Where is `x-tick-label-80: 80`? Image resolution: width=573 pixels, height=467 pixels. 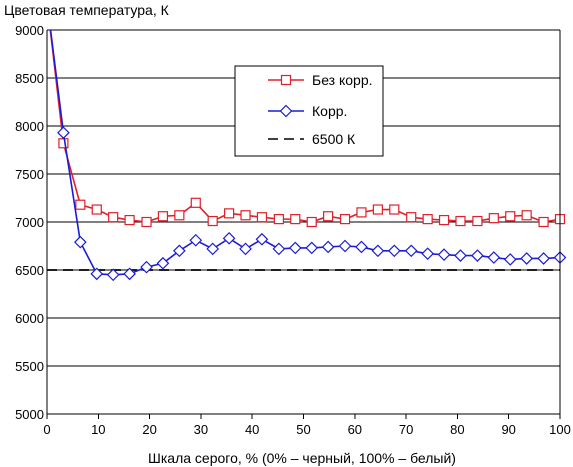 x-tick-label-80: 80 is located at coordinates (457, 429).